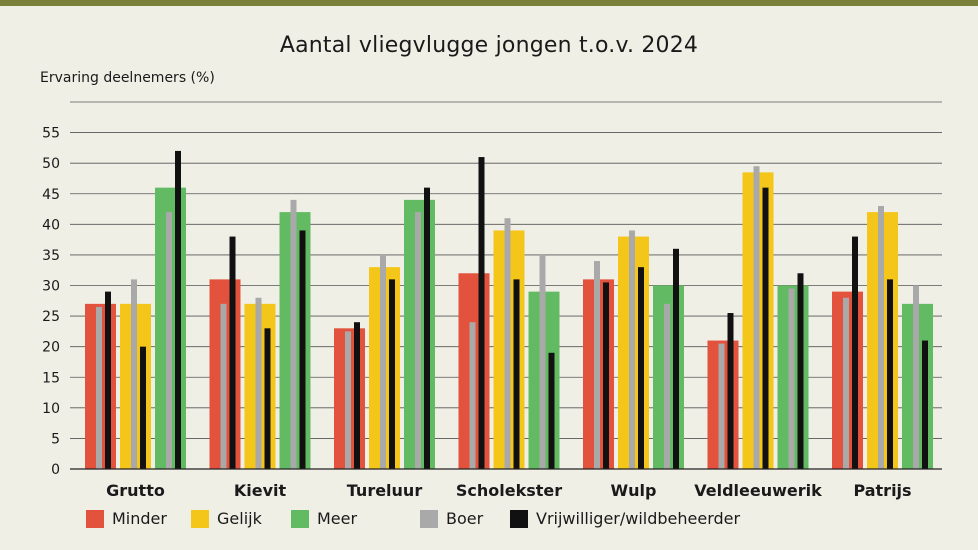 This screenshot has width=978, height=550. What do you see at coordinates (51, 317) in the screenshot?
I see `y-tick-label: 25` at bounding box center [51, 317].